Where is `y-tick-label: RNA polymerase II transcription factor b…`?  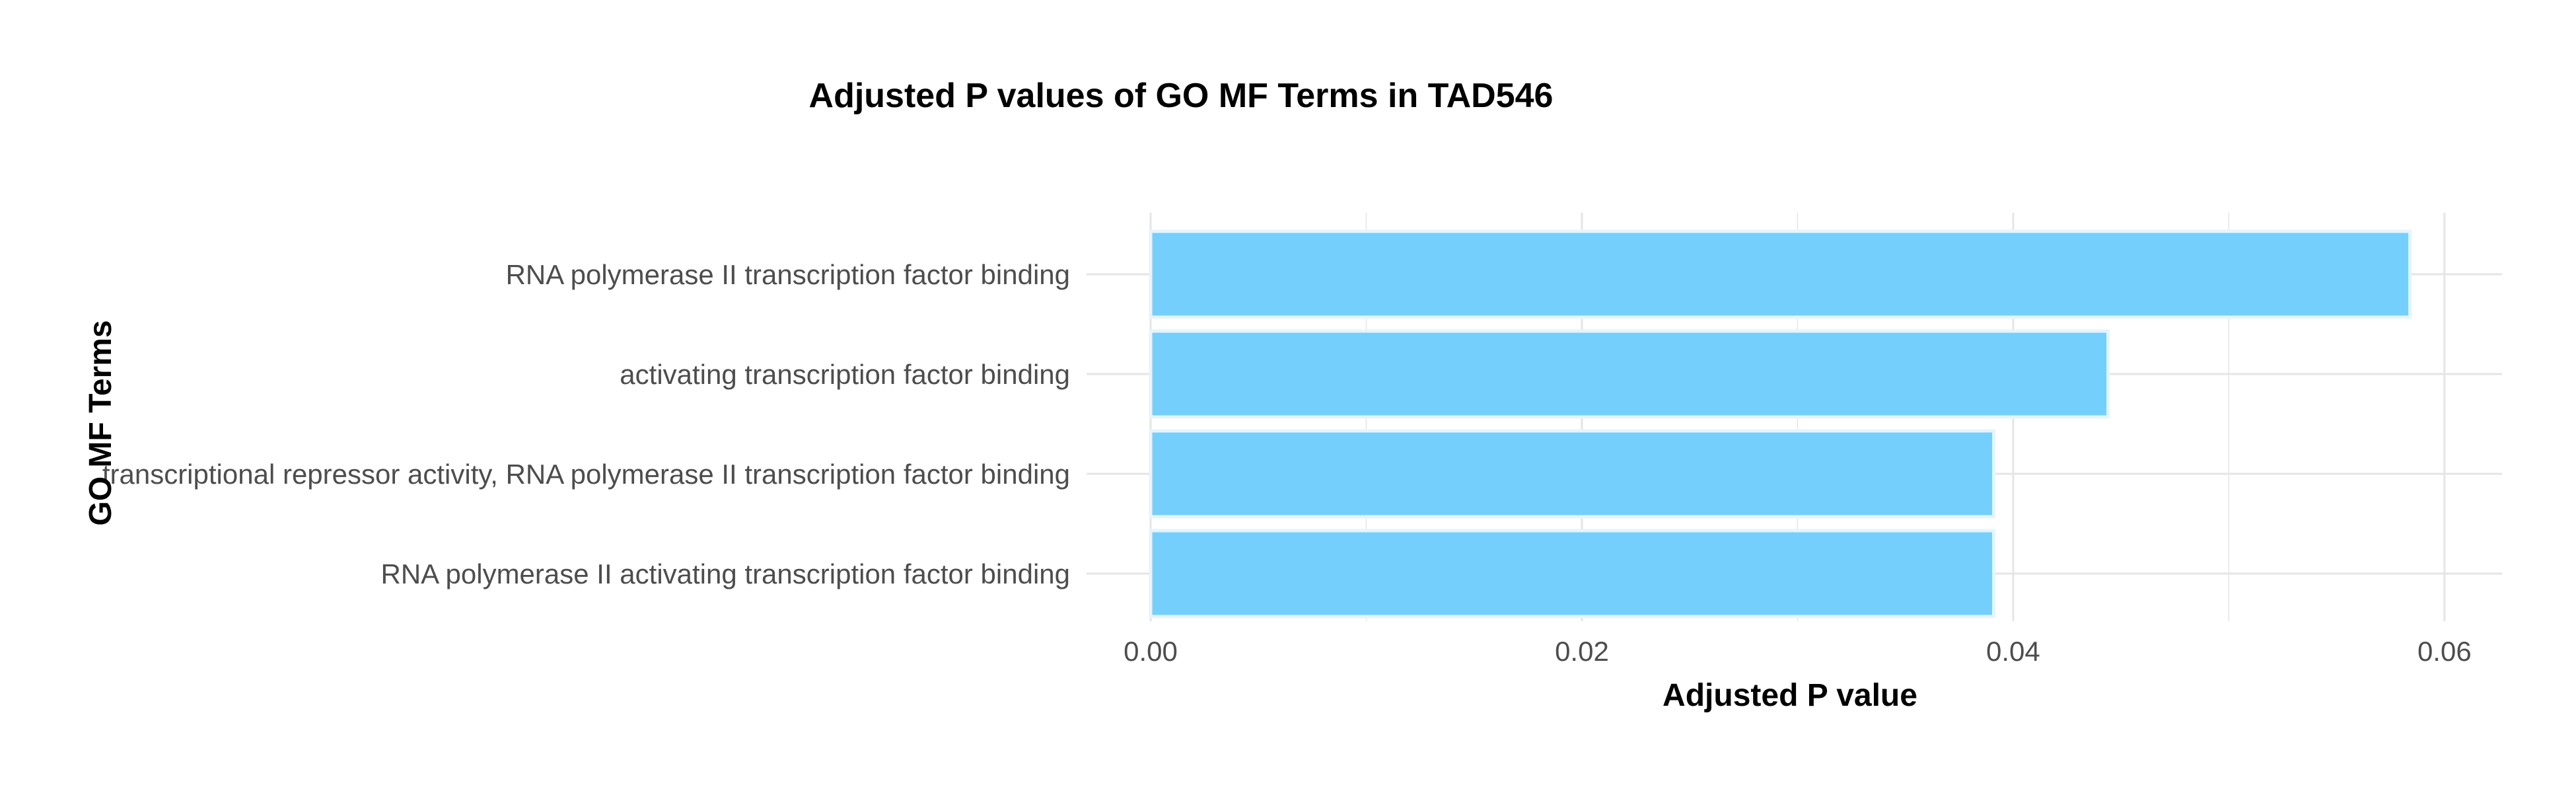 y-tick-label: RNA polymerase II transcription factor b… is located at coordinates (788, 275).